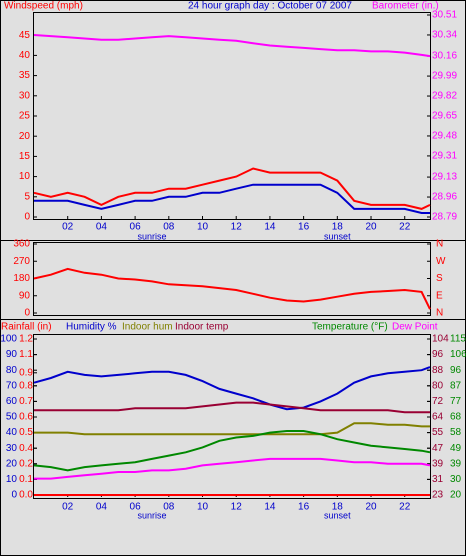  Describe the element at coordinates (440, 339) in the screenshot. I see `y-tick-label: 104` at that location.